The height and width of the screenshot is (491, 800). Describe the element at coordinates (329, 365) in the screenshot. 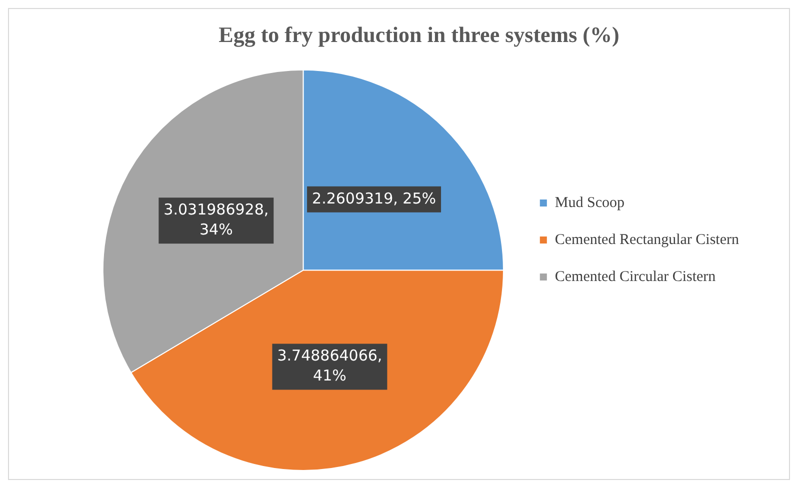

I see `data-label: 3.748864066, 41%` at that location.